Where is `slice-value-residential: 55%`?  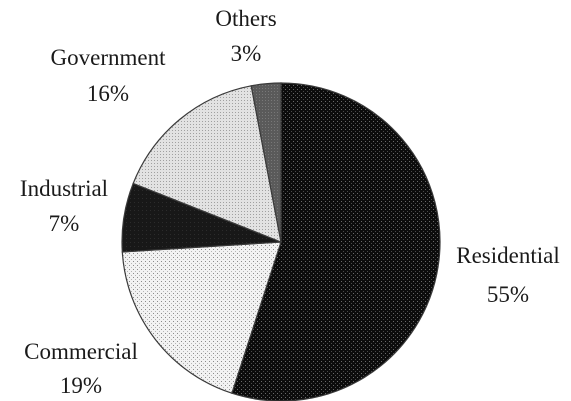
slice-value-residential: 55% is located at coordinates (508, 294).